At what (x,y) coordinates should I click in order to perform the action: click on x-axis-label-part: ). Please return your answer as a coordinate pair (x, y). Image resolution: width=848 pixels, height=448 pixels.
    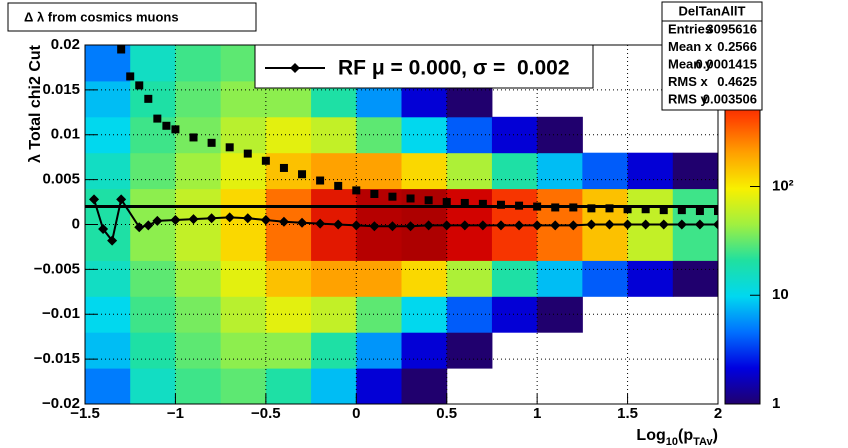
    Looking at the image, I should click on (715, 435).